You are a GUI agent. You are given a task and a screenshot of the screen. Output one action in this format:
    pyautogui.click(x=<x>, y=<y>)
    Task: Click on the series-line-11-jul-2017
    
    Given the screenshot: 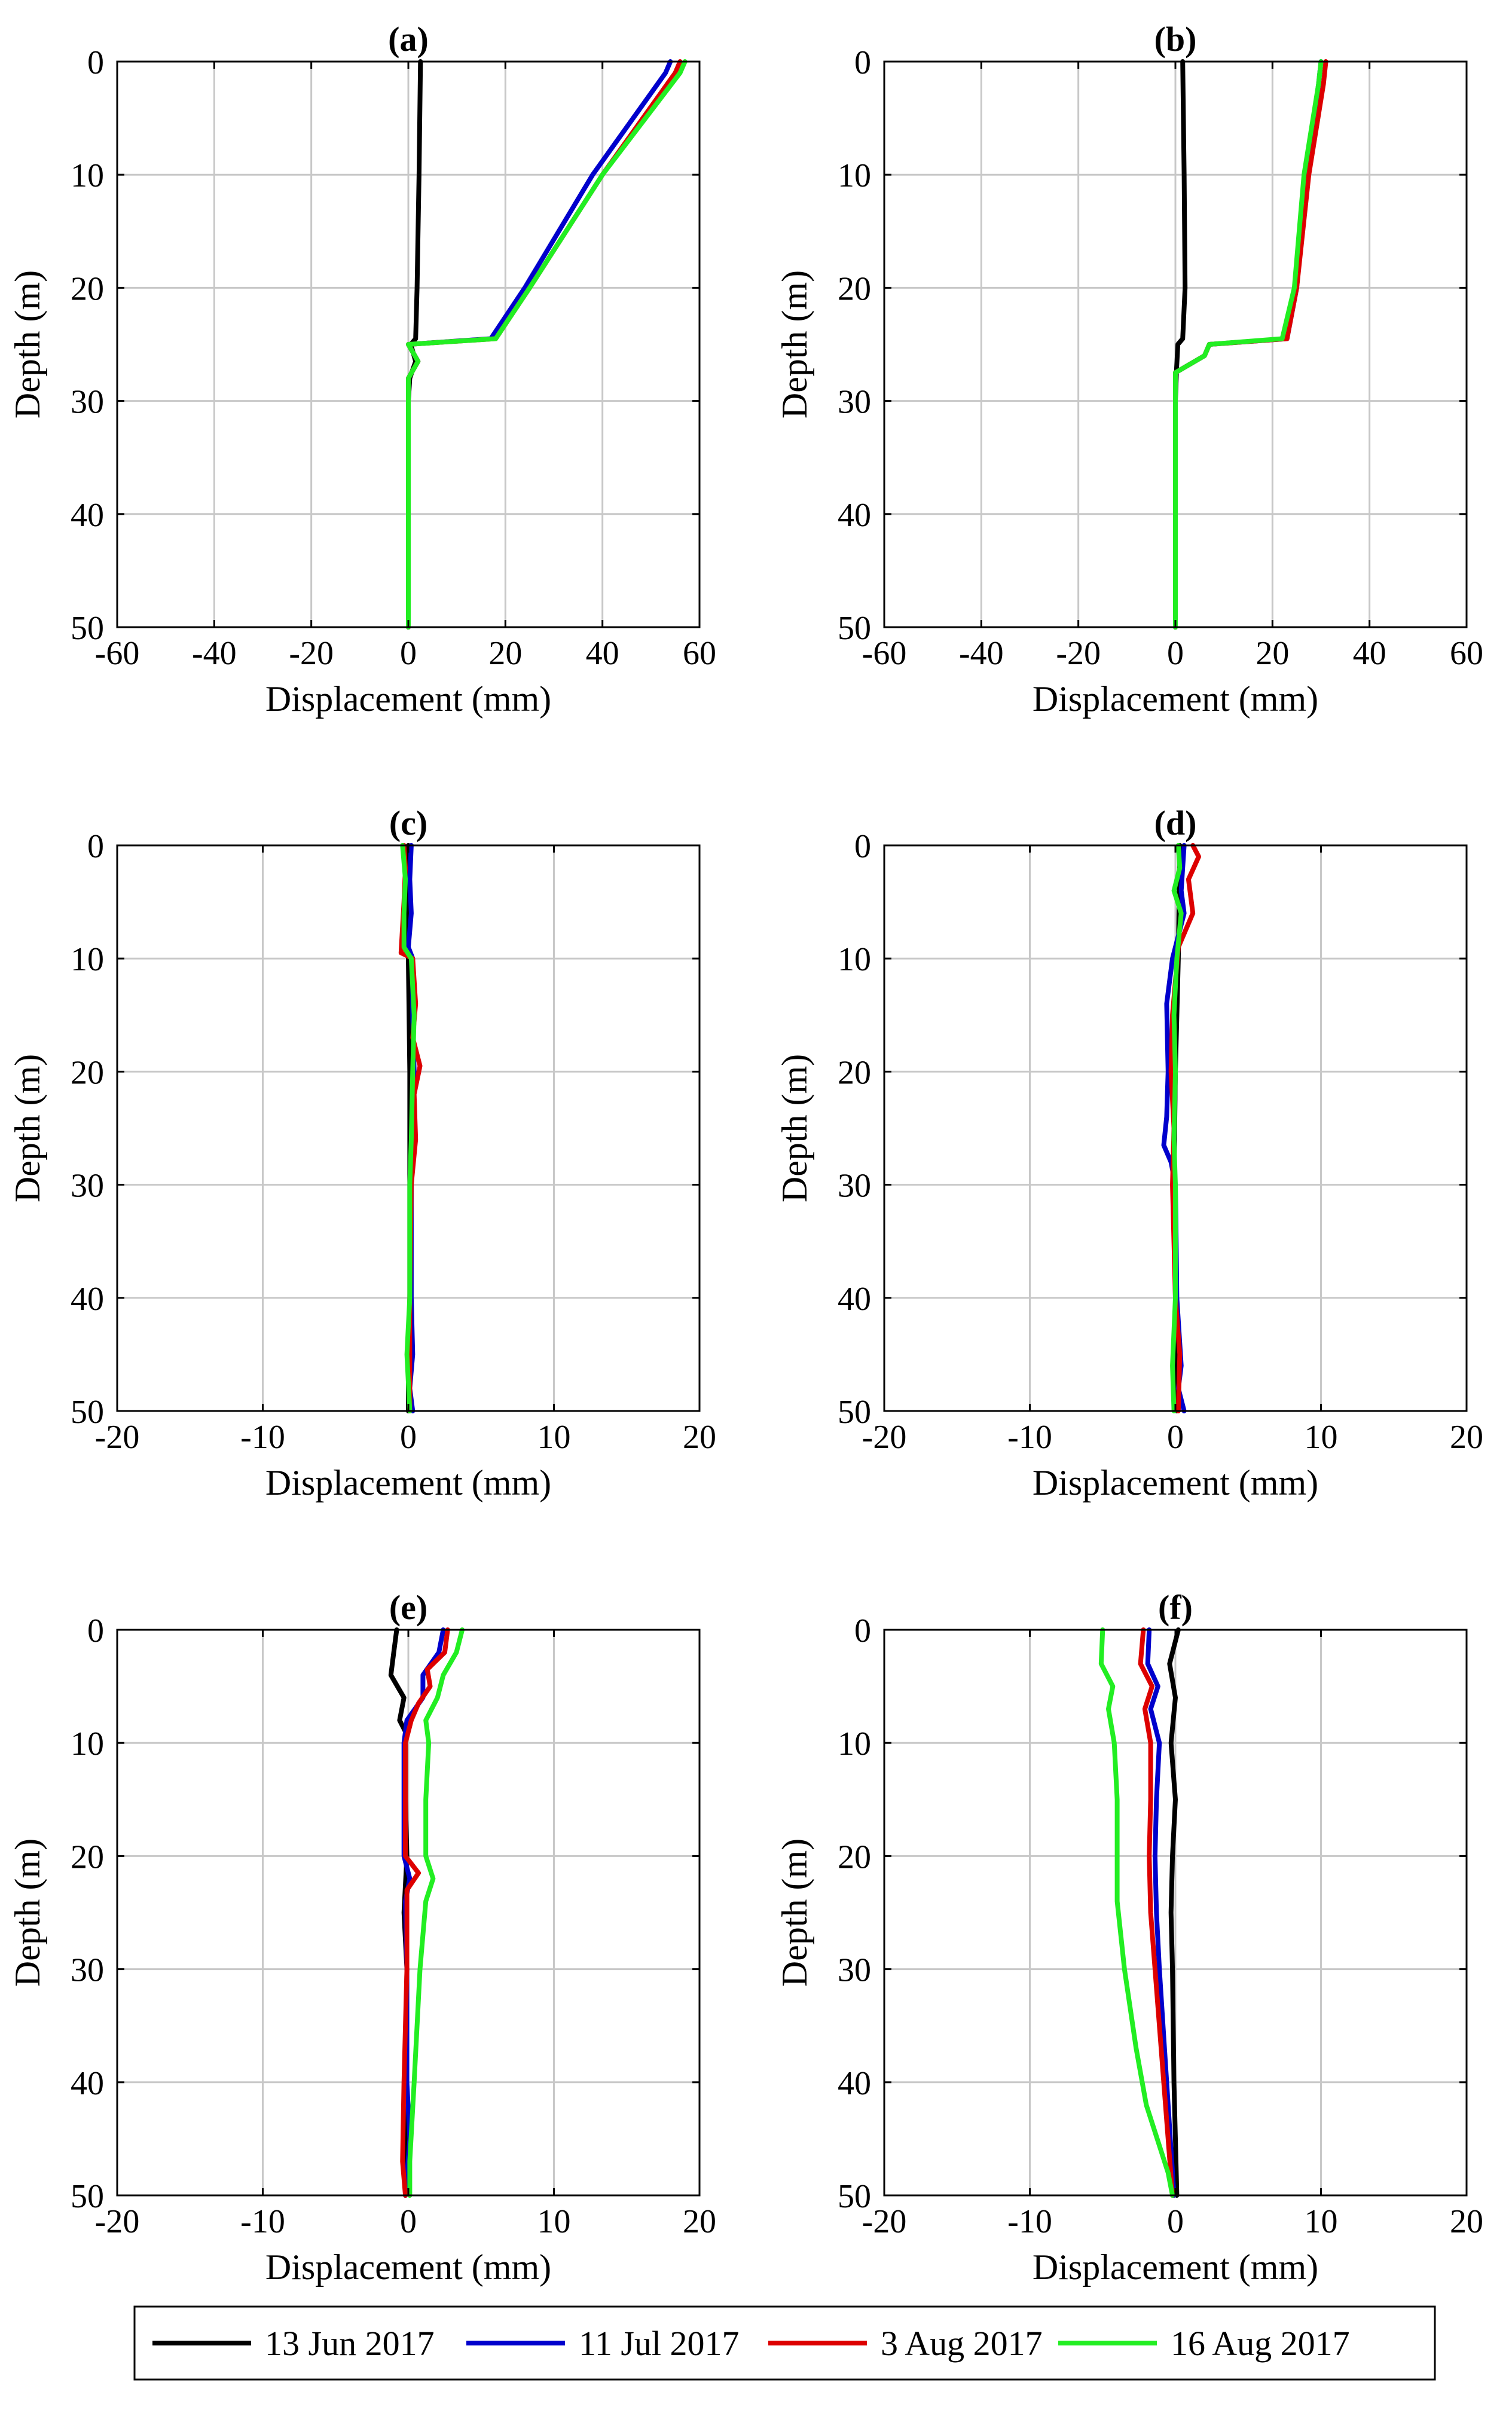 What is the action you would take?
    pyautogui.click(x=1161, y=1913)
    